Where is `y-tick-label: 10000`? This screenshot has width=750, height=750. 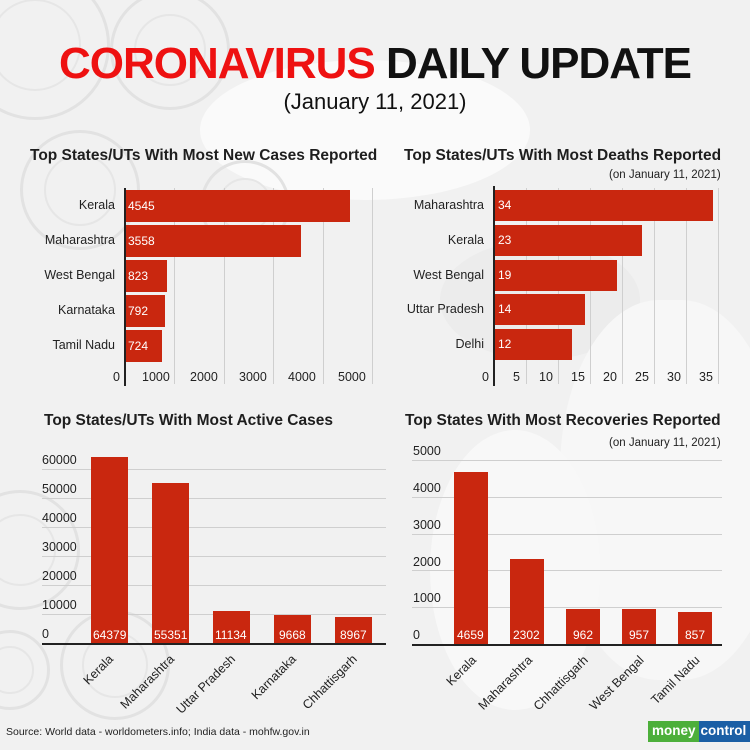
y-tick-label: 10000 is located at coordinates (59, 605).